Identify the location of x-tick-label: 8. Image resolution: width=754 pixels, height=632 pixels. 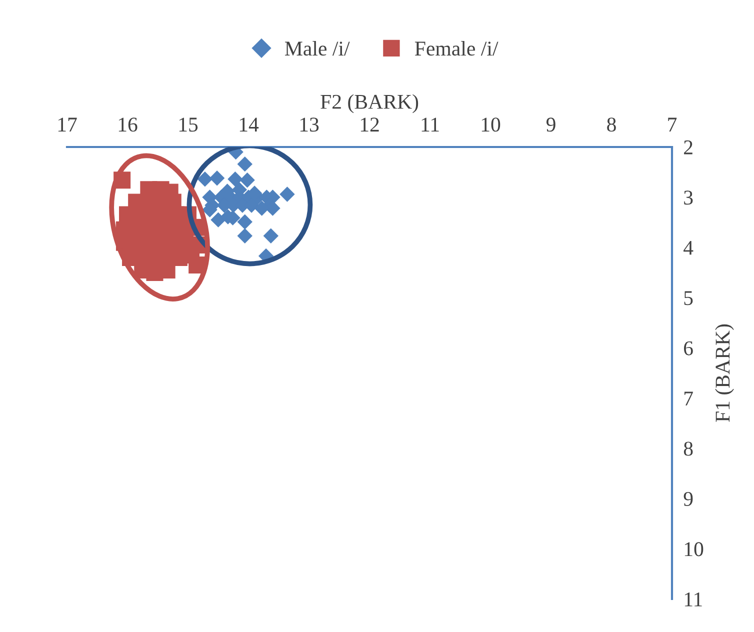
(611, 125).